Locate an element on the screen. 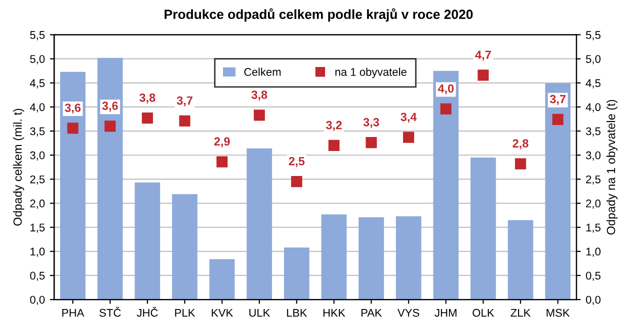 The image size is (637, 331). data-label: 4,0 is located at coordinates (446, 89).